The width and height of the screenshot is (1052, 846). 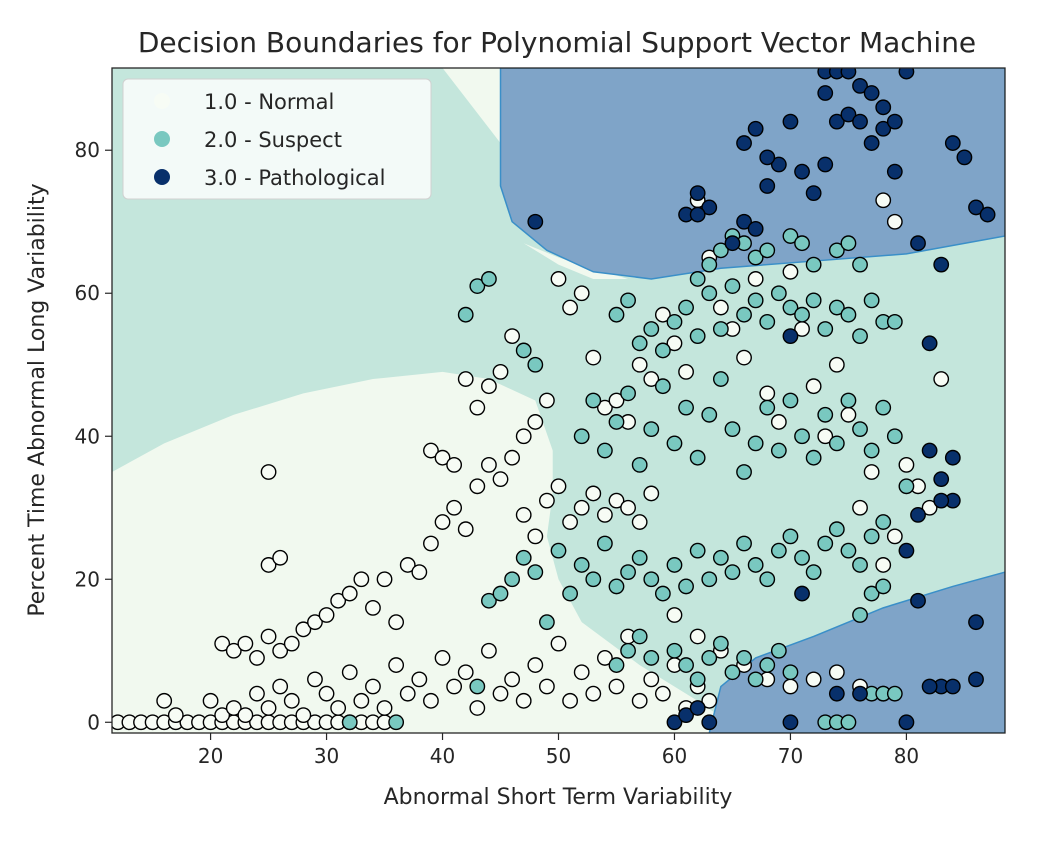 I want to click on x-axis-label: Abnormal Short Term Variability, so click(x=558, y=797).